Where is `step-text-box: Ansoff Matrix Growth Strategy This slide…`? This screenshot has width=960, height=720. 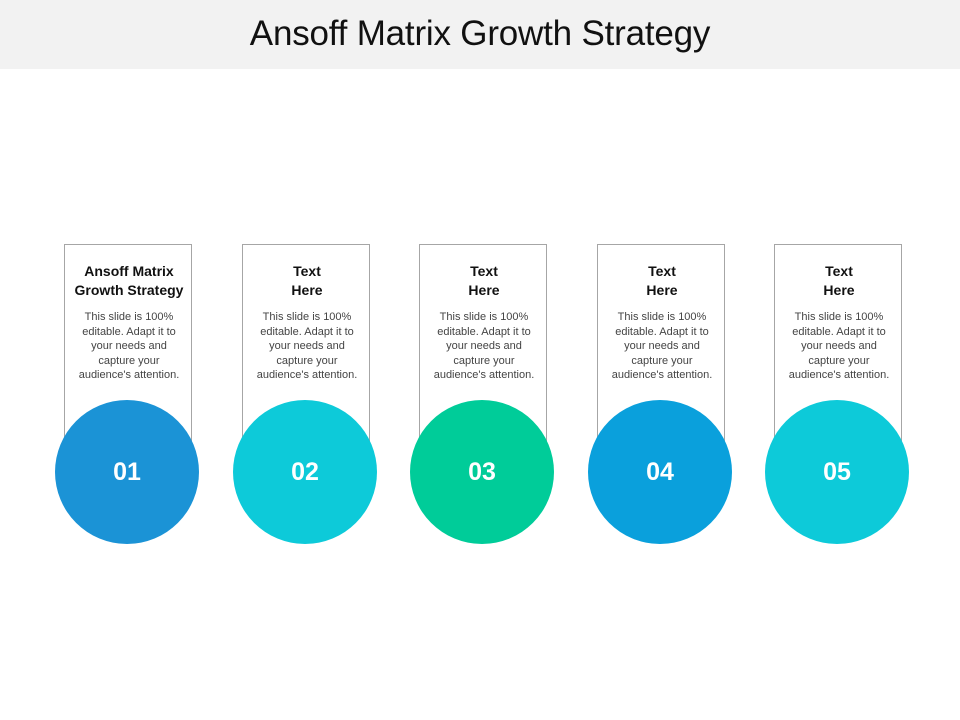
step-text-box: Ansoff Matrix Growth Strategy This slide… is located at coordinates (128, 344).